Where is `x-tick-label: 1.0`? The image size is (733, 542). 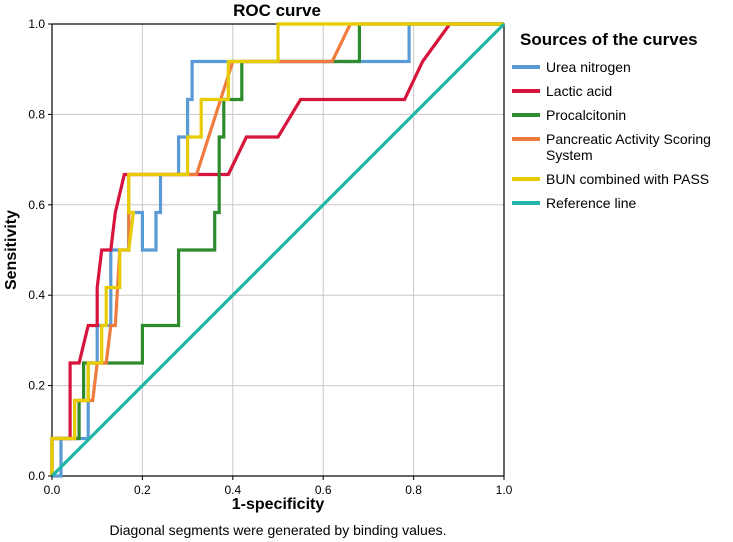 x-tick-label: 1.0 is located at coordinates (504, 490).